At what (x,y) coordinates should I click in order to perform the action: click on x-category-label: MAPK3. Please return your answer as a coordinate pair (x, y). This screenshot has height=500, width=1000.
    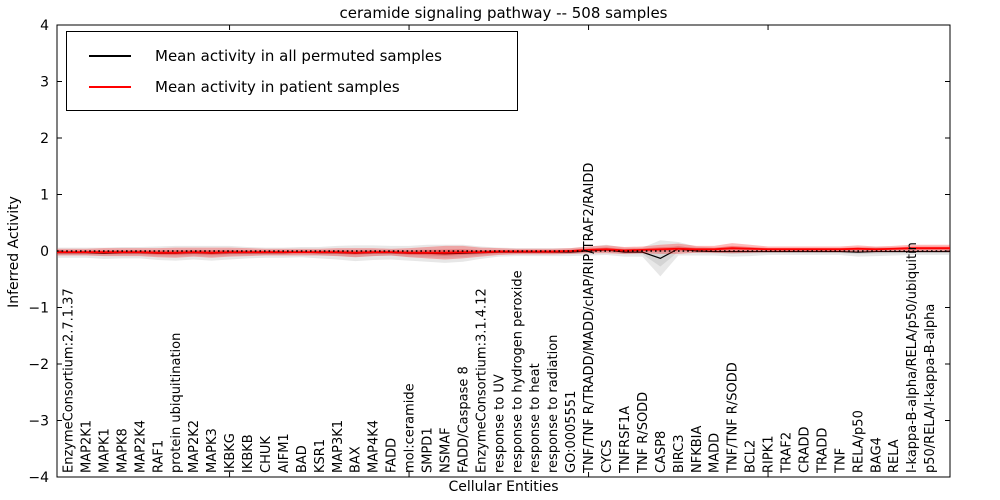
    Looking at the image, I should click on (212, 450).